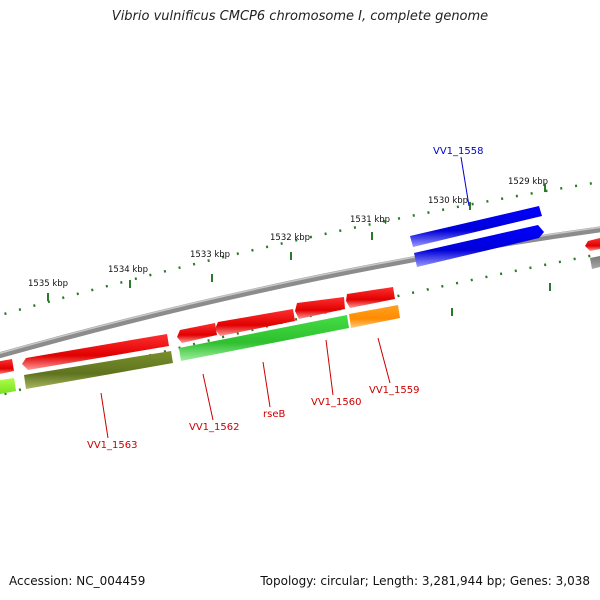 The height and width of the screenshot is (600, 600). I want to click on ruler-label: 1533 kbp, so click(210, 255).